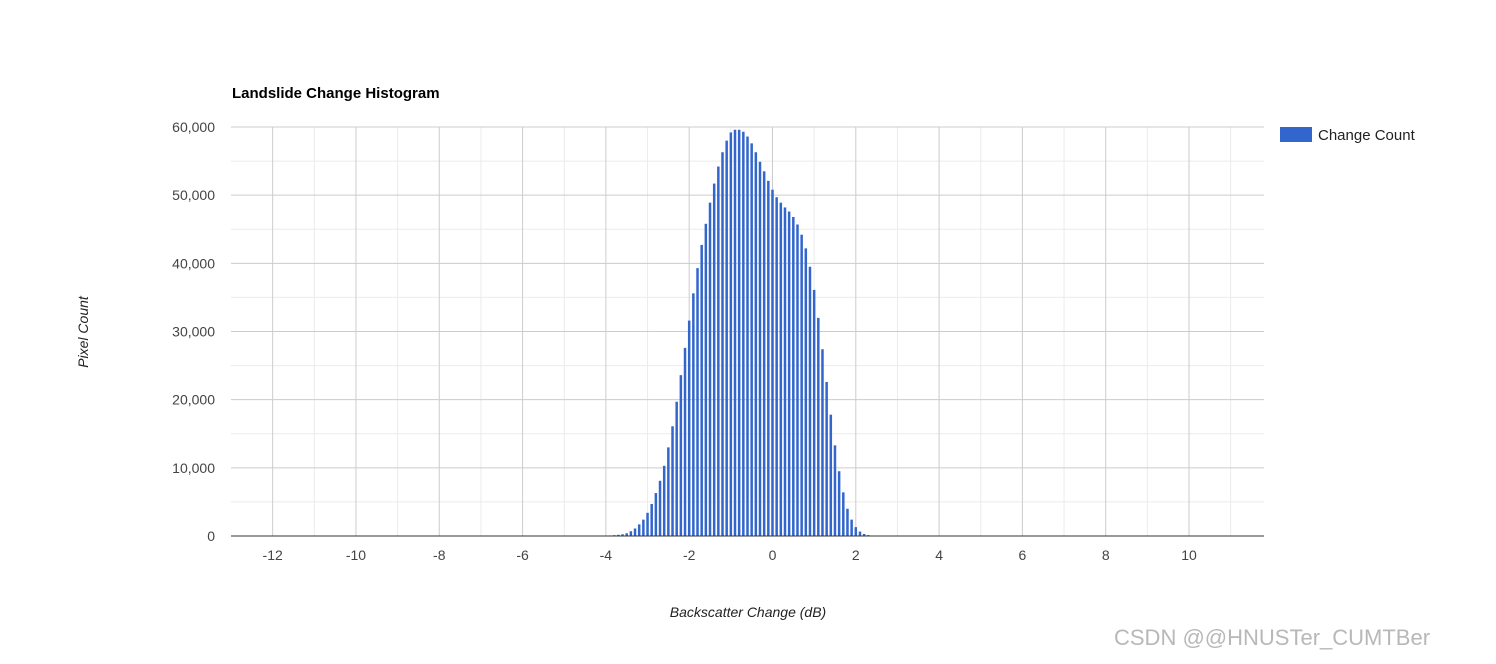 The height and width of the screenshot is (664, 1496). What do you see at coordinates (83, 331) in the screenshot?
I see `y-axis-label: Pixel Count` at bounding box center [83, 331].